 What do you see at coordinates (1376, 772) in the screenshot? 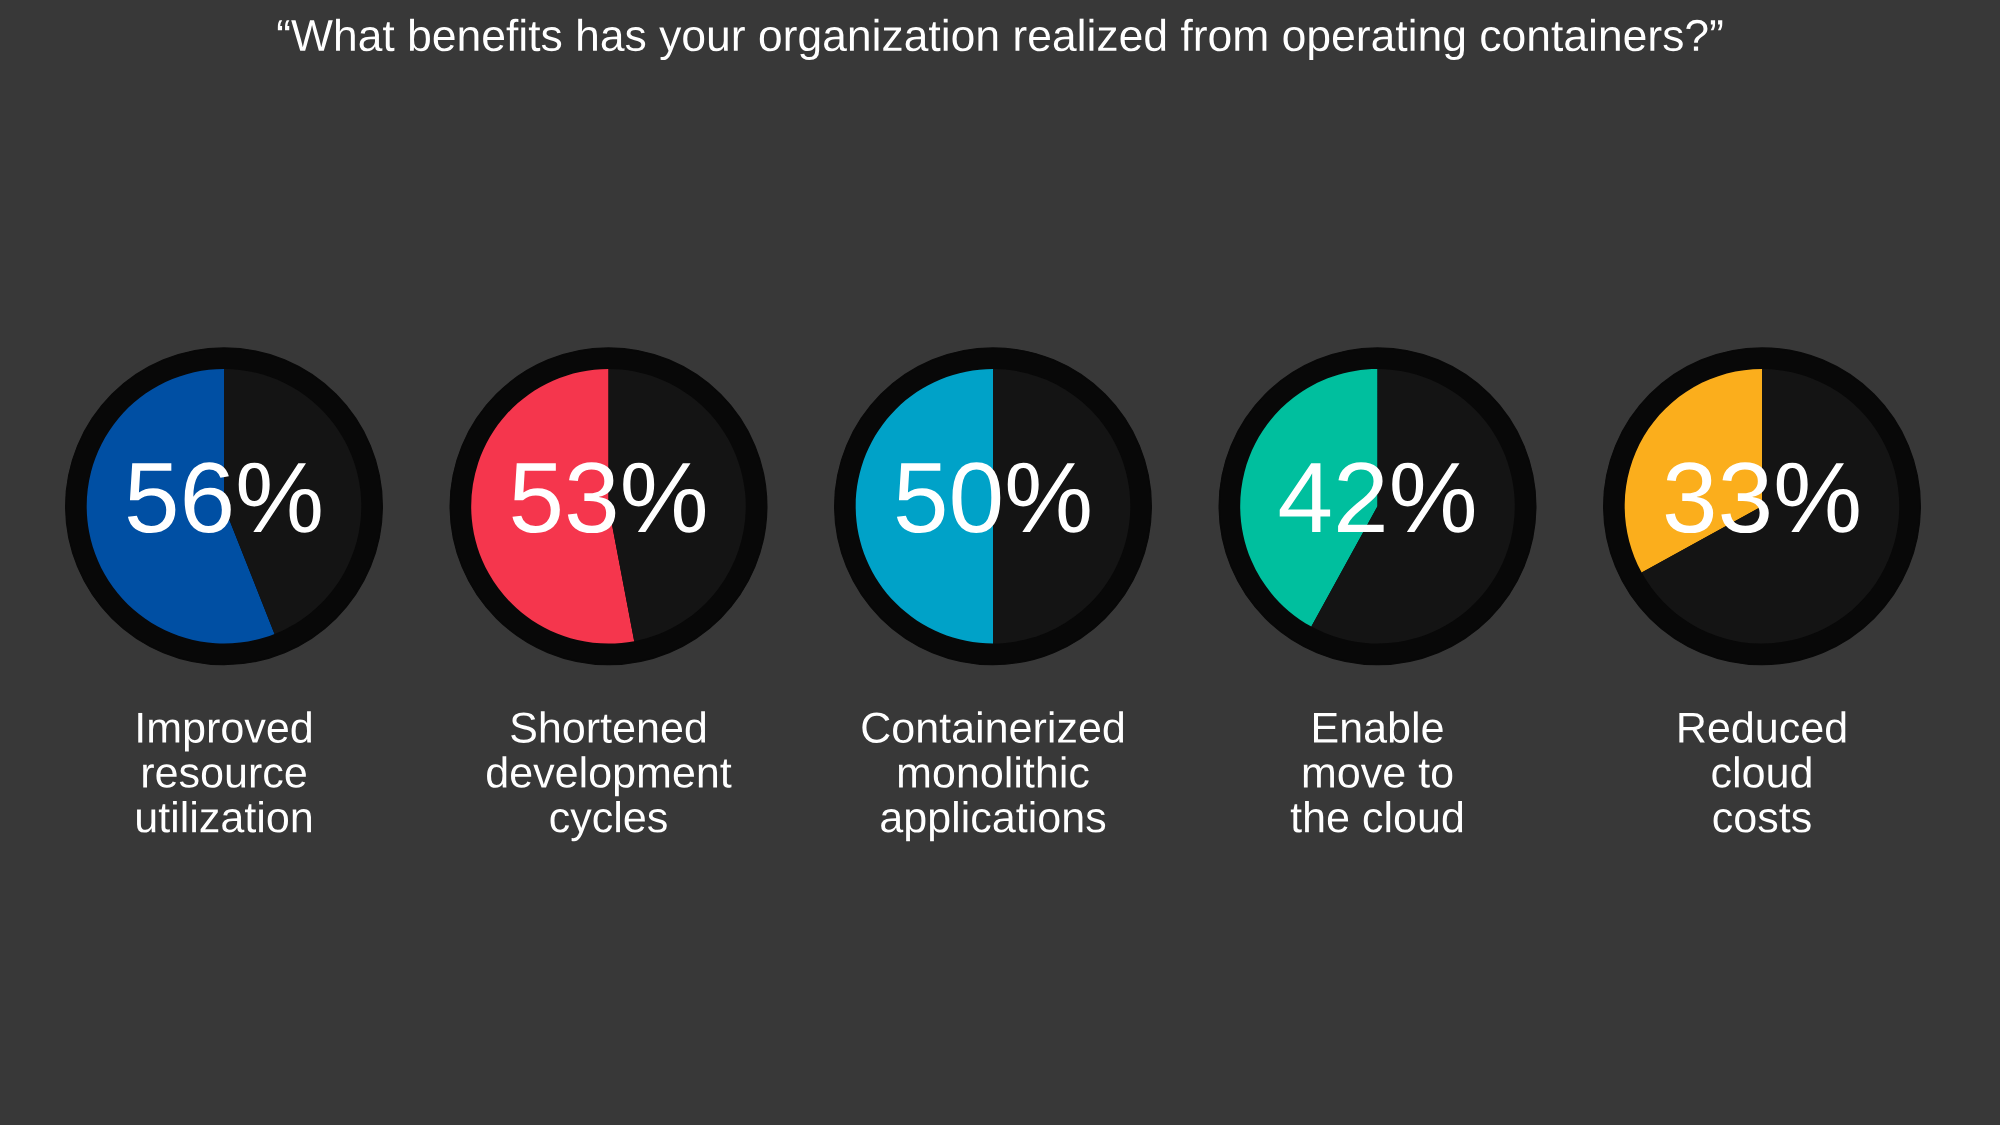
I see `text: Enable move to the cloud` at bounding box center [1376, 772].